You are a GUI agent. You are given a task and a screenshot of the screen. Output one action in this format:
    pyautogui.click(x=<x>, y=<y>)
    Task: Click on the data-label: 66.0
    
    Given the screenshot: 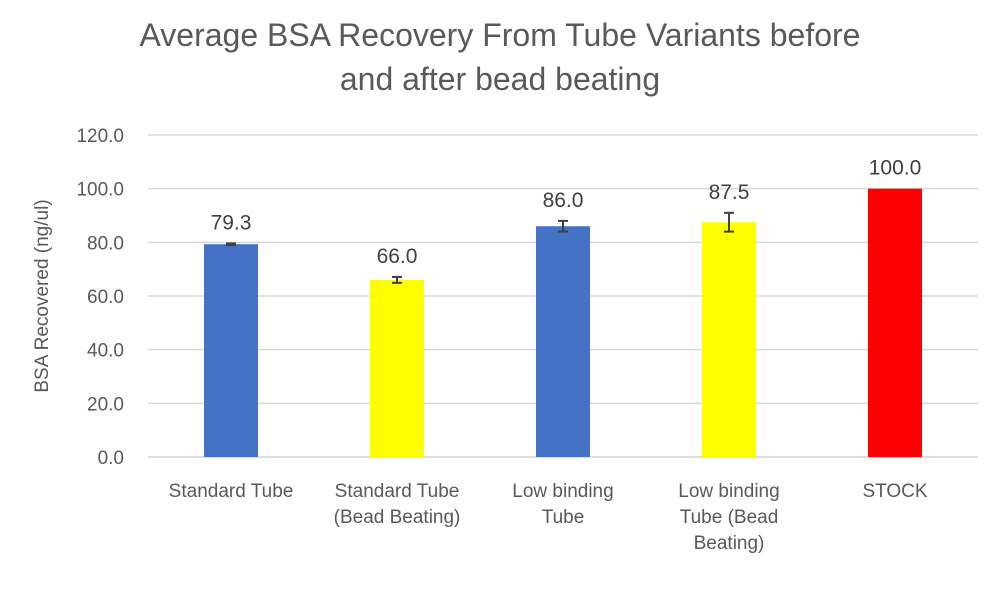 What is the action you would take?
    pyautogui.click(x=397, y=256)
    